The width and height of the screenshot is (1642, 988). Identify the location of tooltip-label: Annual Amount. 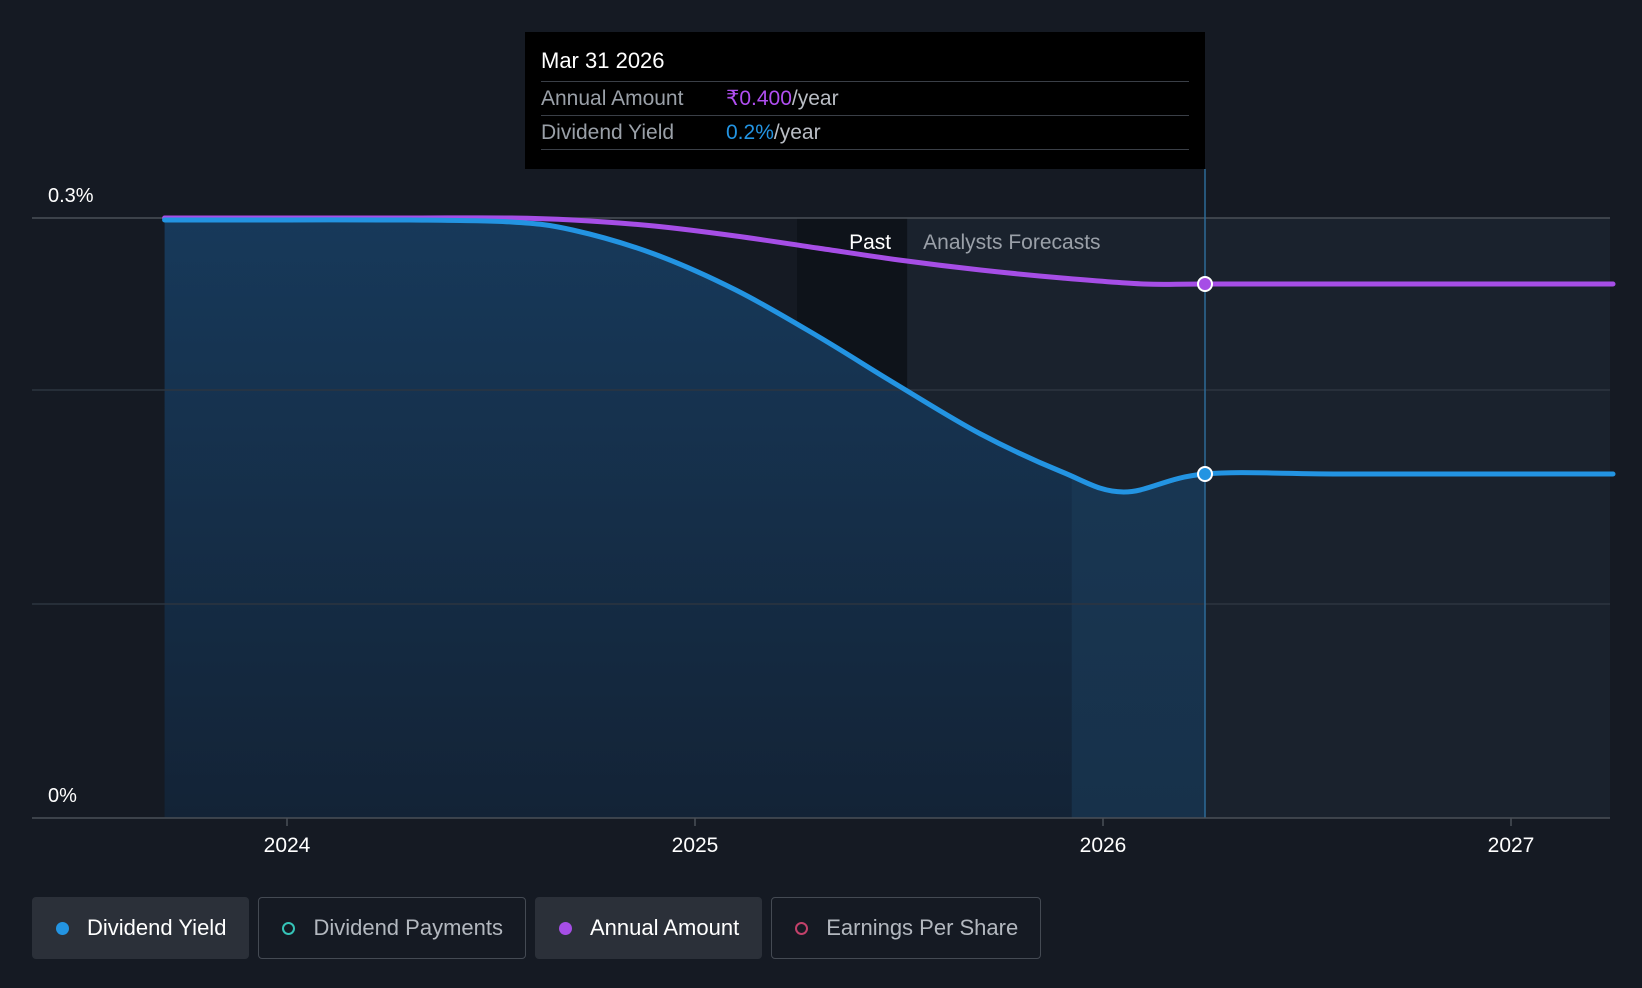
(612, 98).